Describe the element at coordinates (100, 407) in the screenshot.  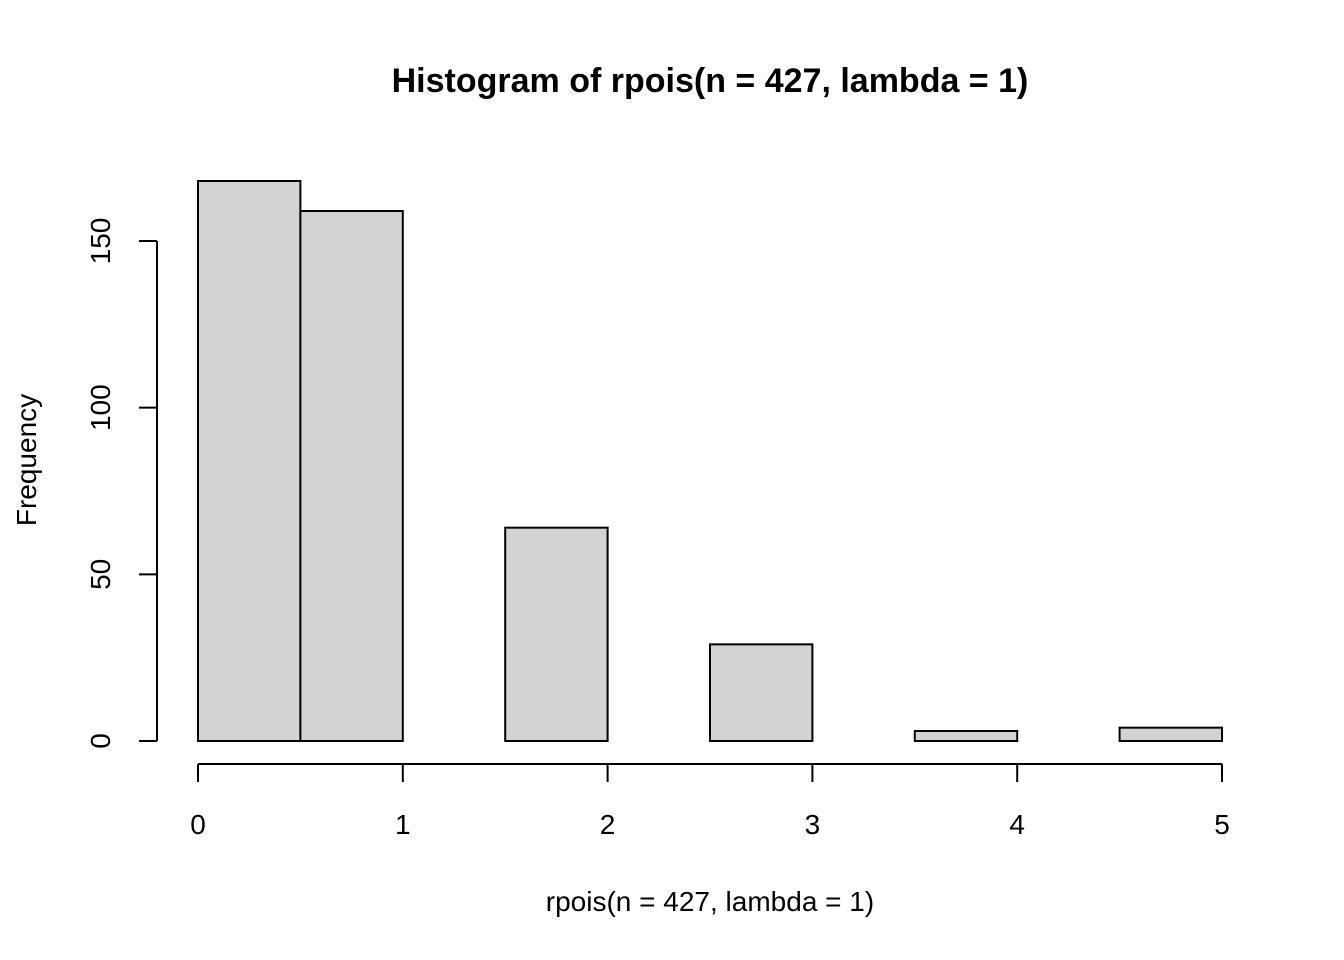
I see `y-tick-label-100: 100` at that location.